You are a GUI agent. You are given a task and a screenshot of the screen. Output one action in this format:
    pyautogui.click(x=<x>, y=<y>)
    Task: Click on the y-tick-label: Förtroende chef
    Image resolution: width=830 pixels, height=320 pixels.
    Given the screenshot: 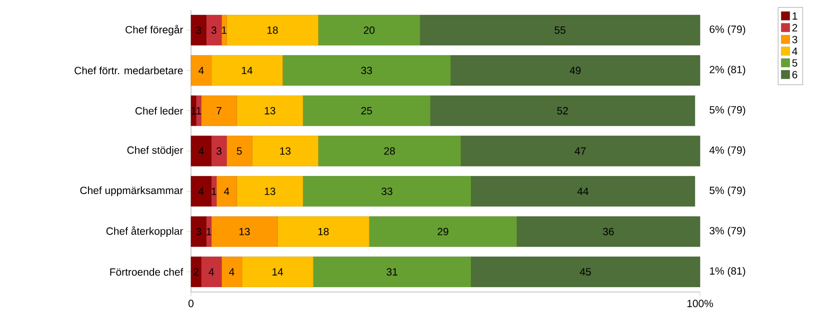 What is the action you would take?
    pyautogui.click(x=147, y=272)
    